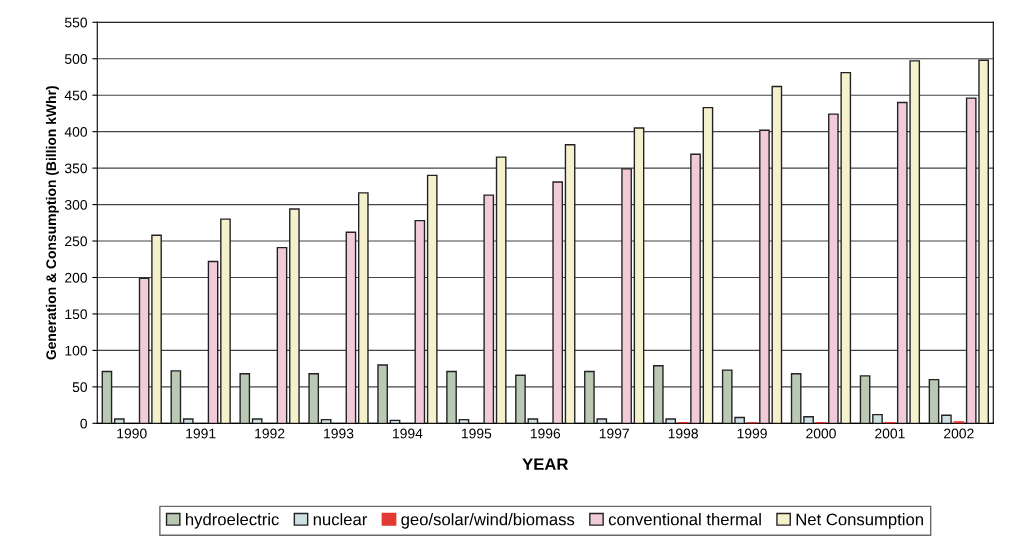 This screenshot has width=1024, height=557. What do you see at coordinates (76, 277) in the screenshot?
I see `y-tick-label: 200` at bounding box center [76, 277].